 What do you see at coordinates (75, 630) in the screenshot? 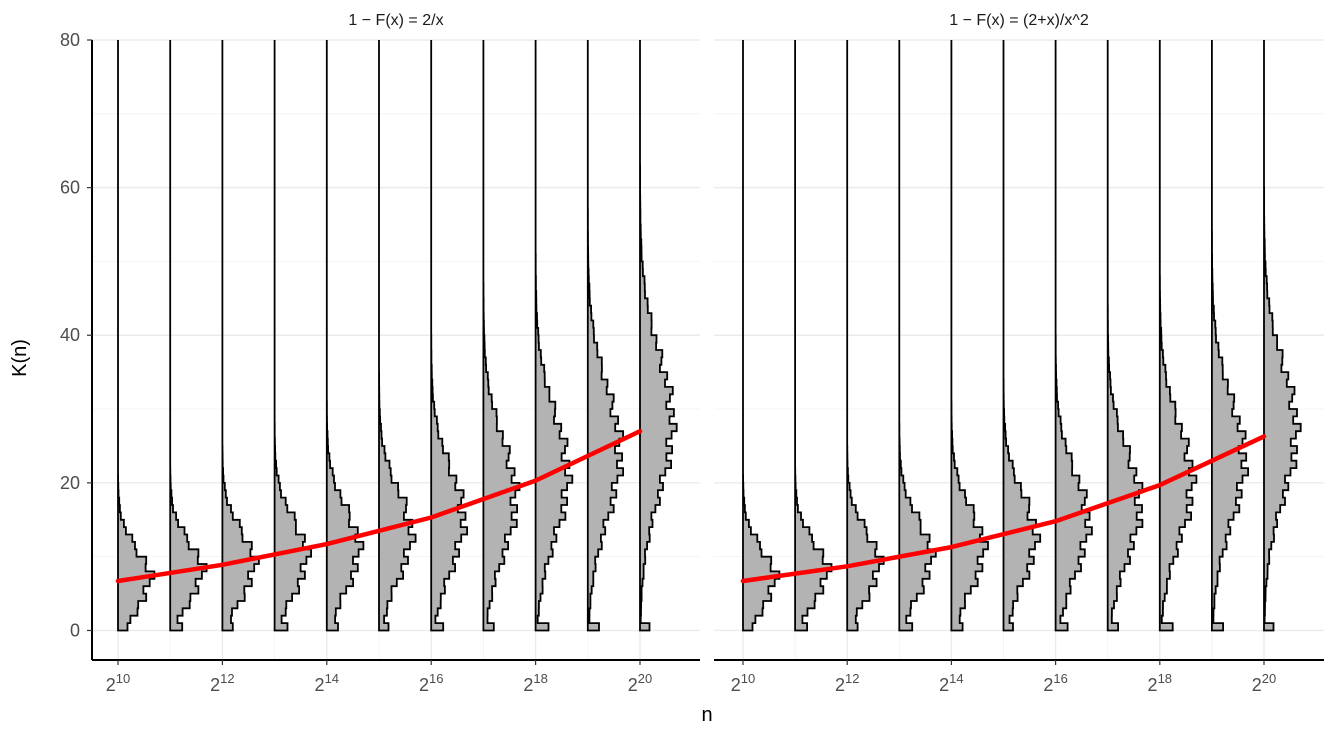
I see `y-tick-label: 0` at bounding box center [75, 630].